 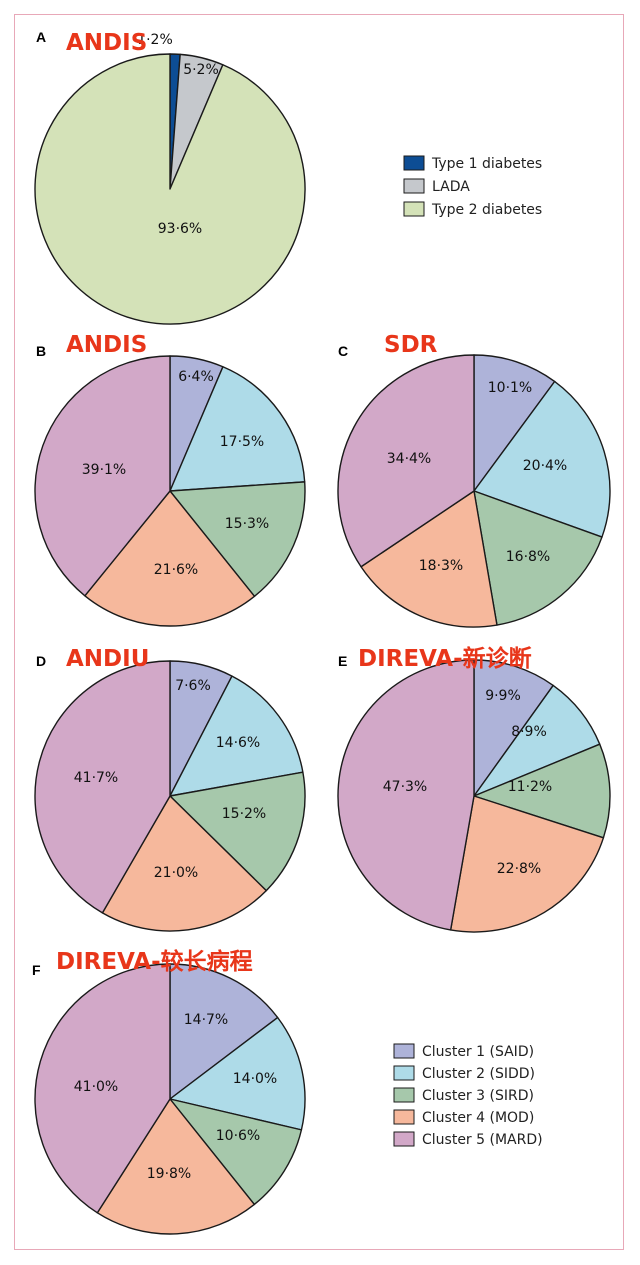 What do you see at coordinates (41, 351) in the screenshot?
I see `panel-letter-b: B` at bounding box center [41, 351].